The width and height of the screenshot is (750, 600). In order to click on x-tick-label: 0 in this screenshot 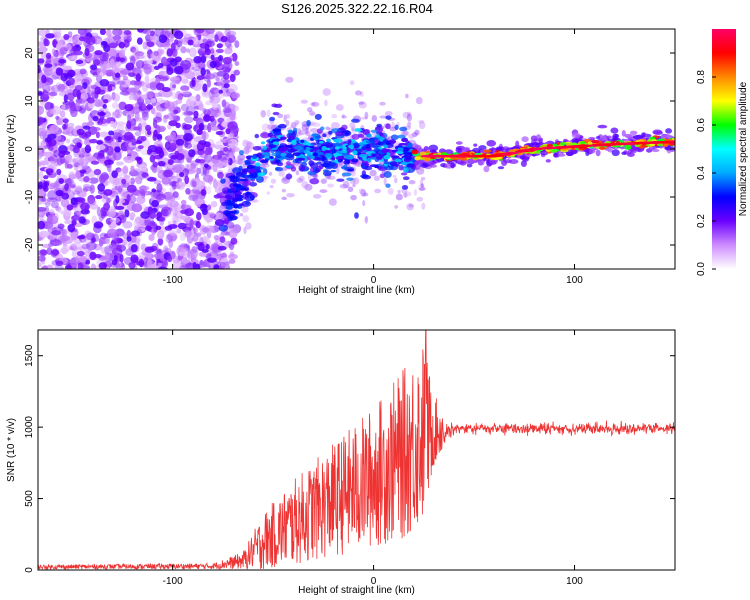, I will do `click(374, 280)`.